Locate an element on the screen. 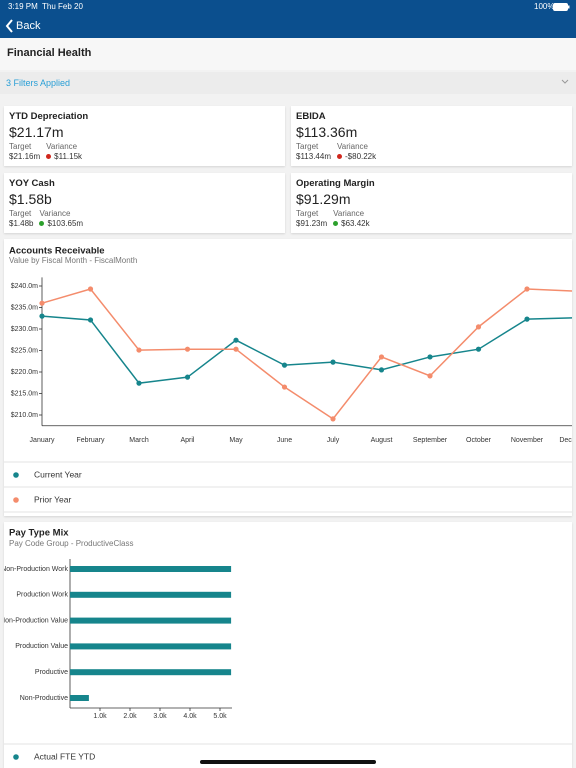 The width and height of the screenshot is (576, 768). y-tick-label: $210.0m is located at coordinates (24, 415).